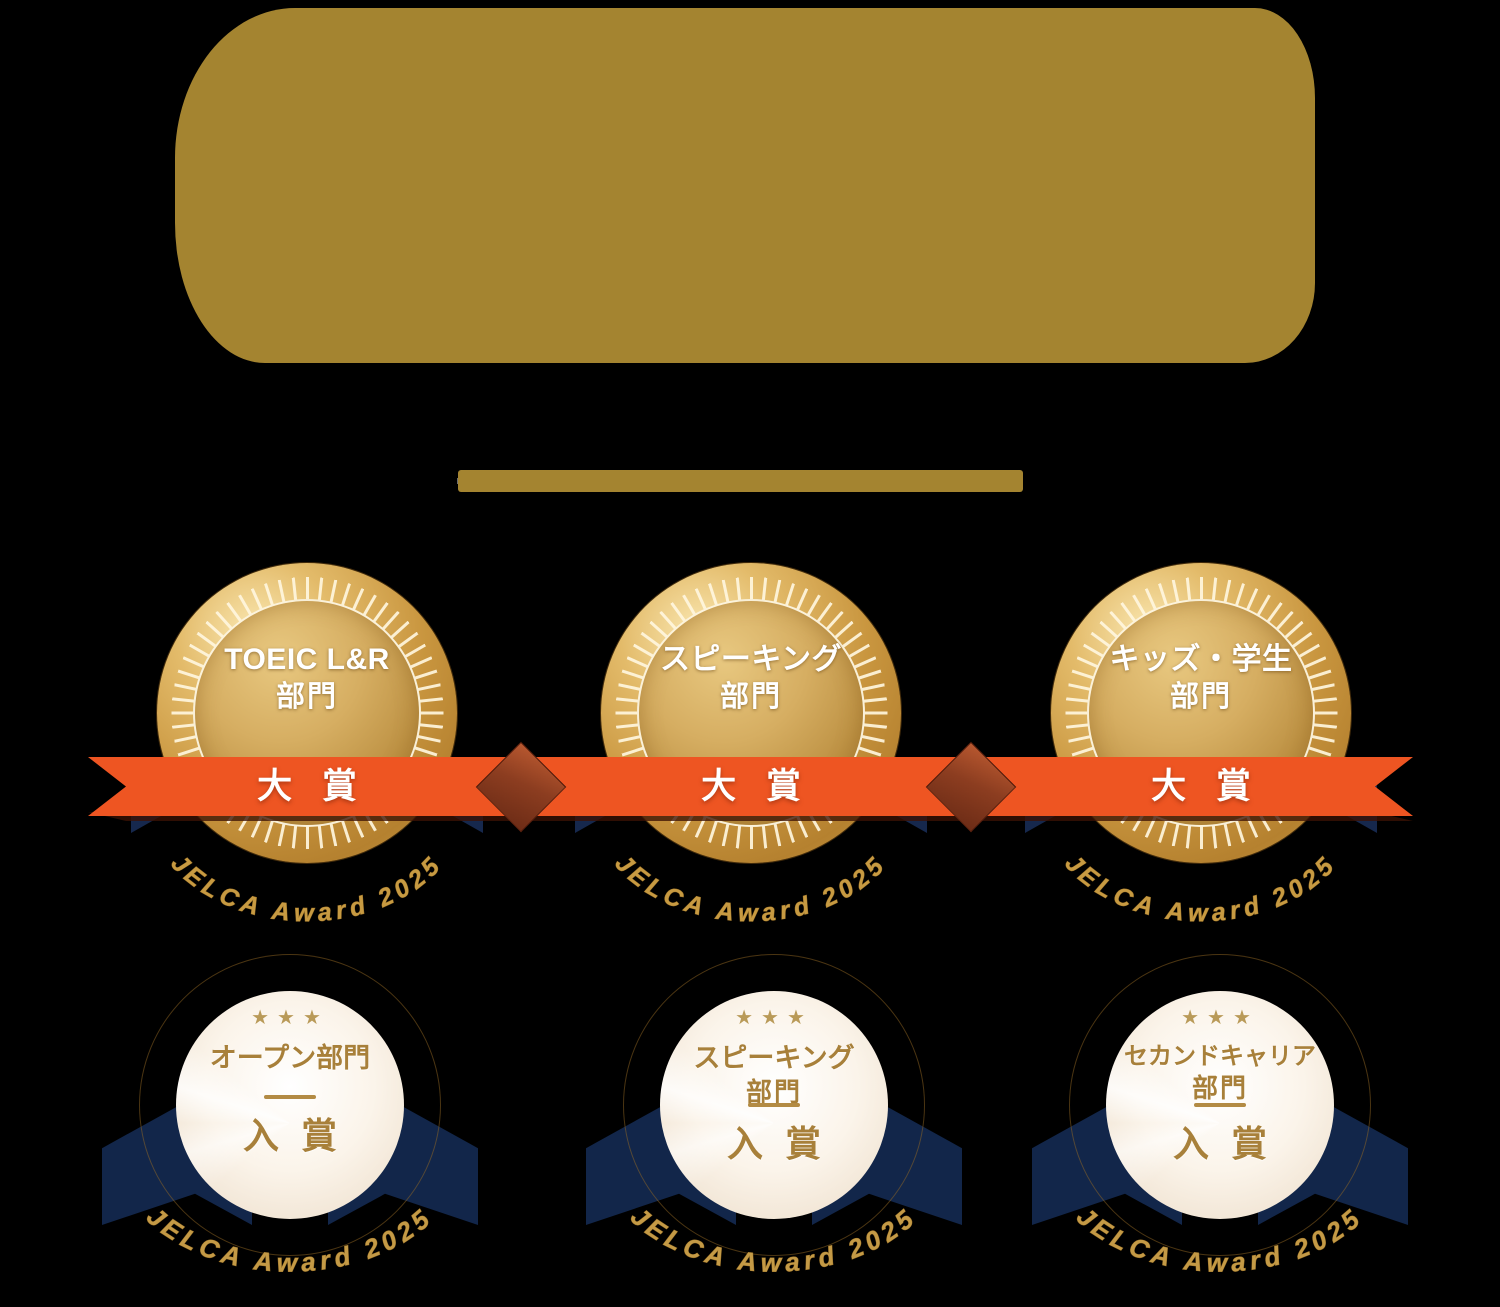 The image size is (1500, 1307). Describe the element at coordinates (1220, 1056) in the screenshot. I see `medal-category-line1: セカンドキャリア` at that location.